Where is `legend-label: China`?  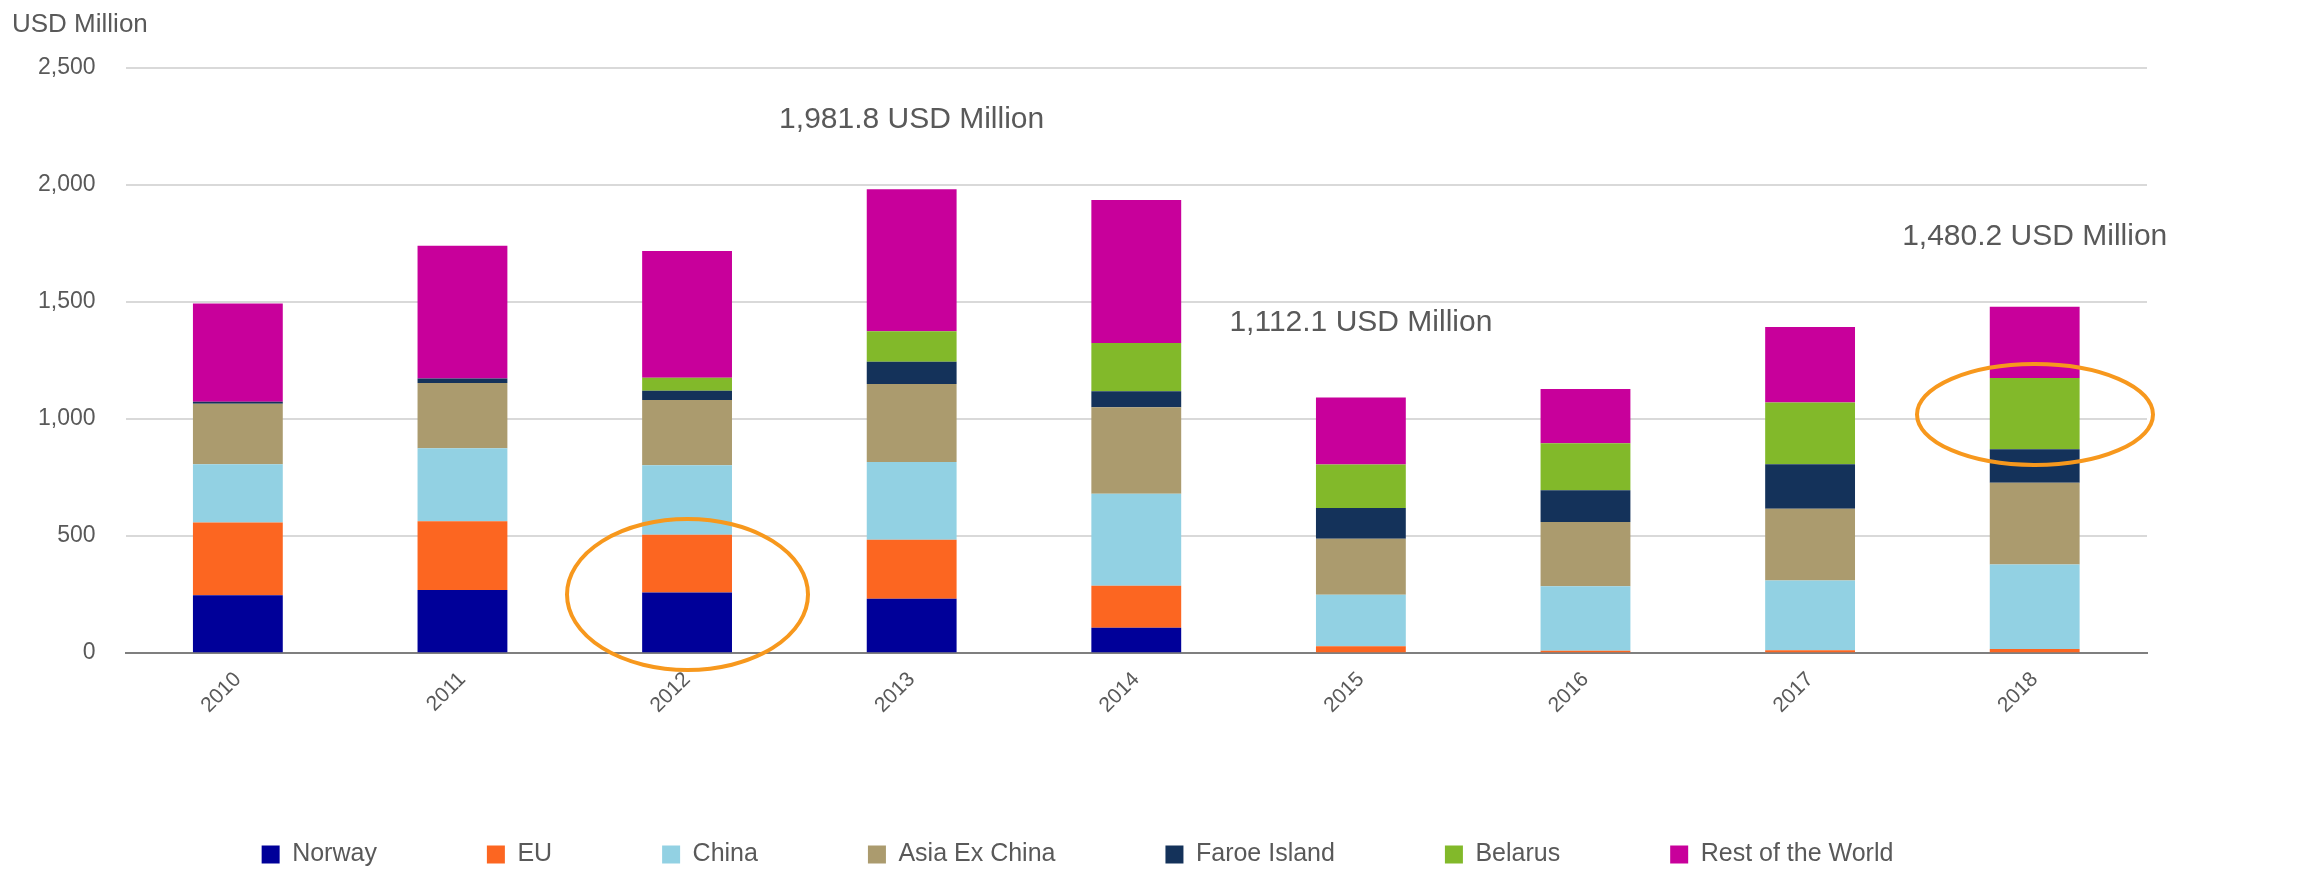 legend-label: China is located at coordinates (725, 852).